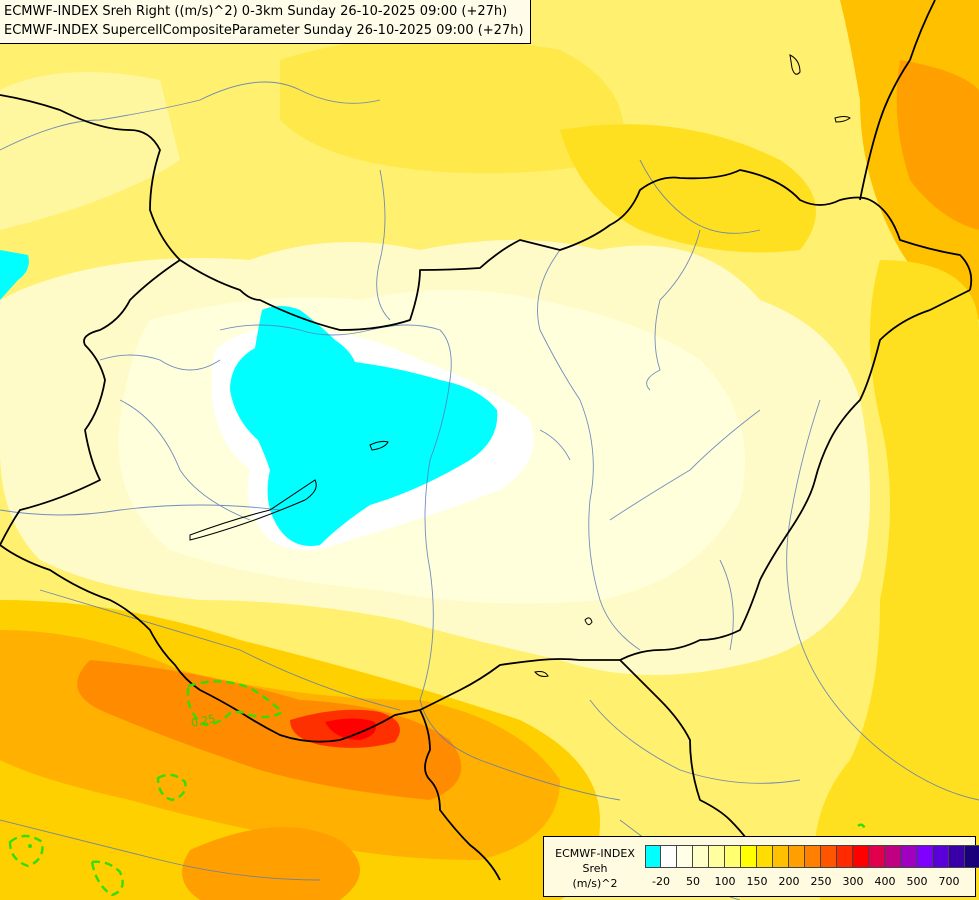 The width and height of the screenshot is (979, 900). What do you see at coordinates (690, 760) in the screenshot?
I see `border-south-east` at bounding box center [690, 760].